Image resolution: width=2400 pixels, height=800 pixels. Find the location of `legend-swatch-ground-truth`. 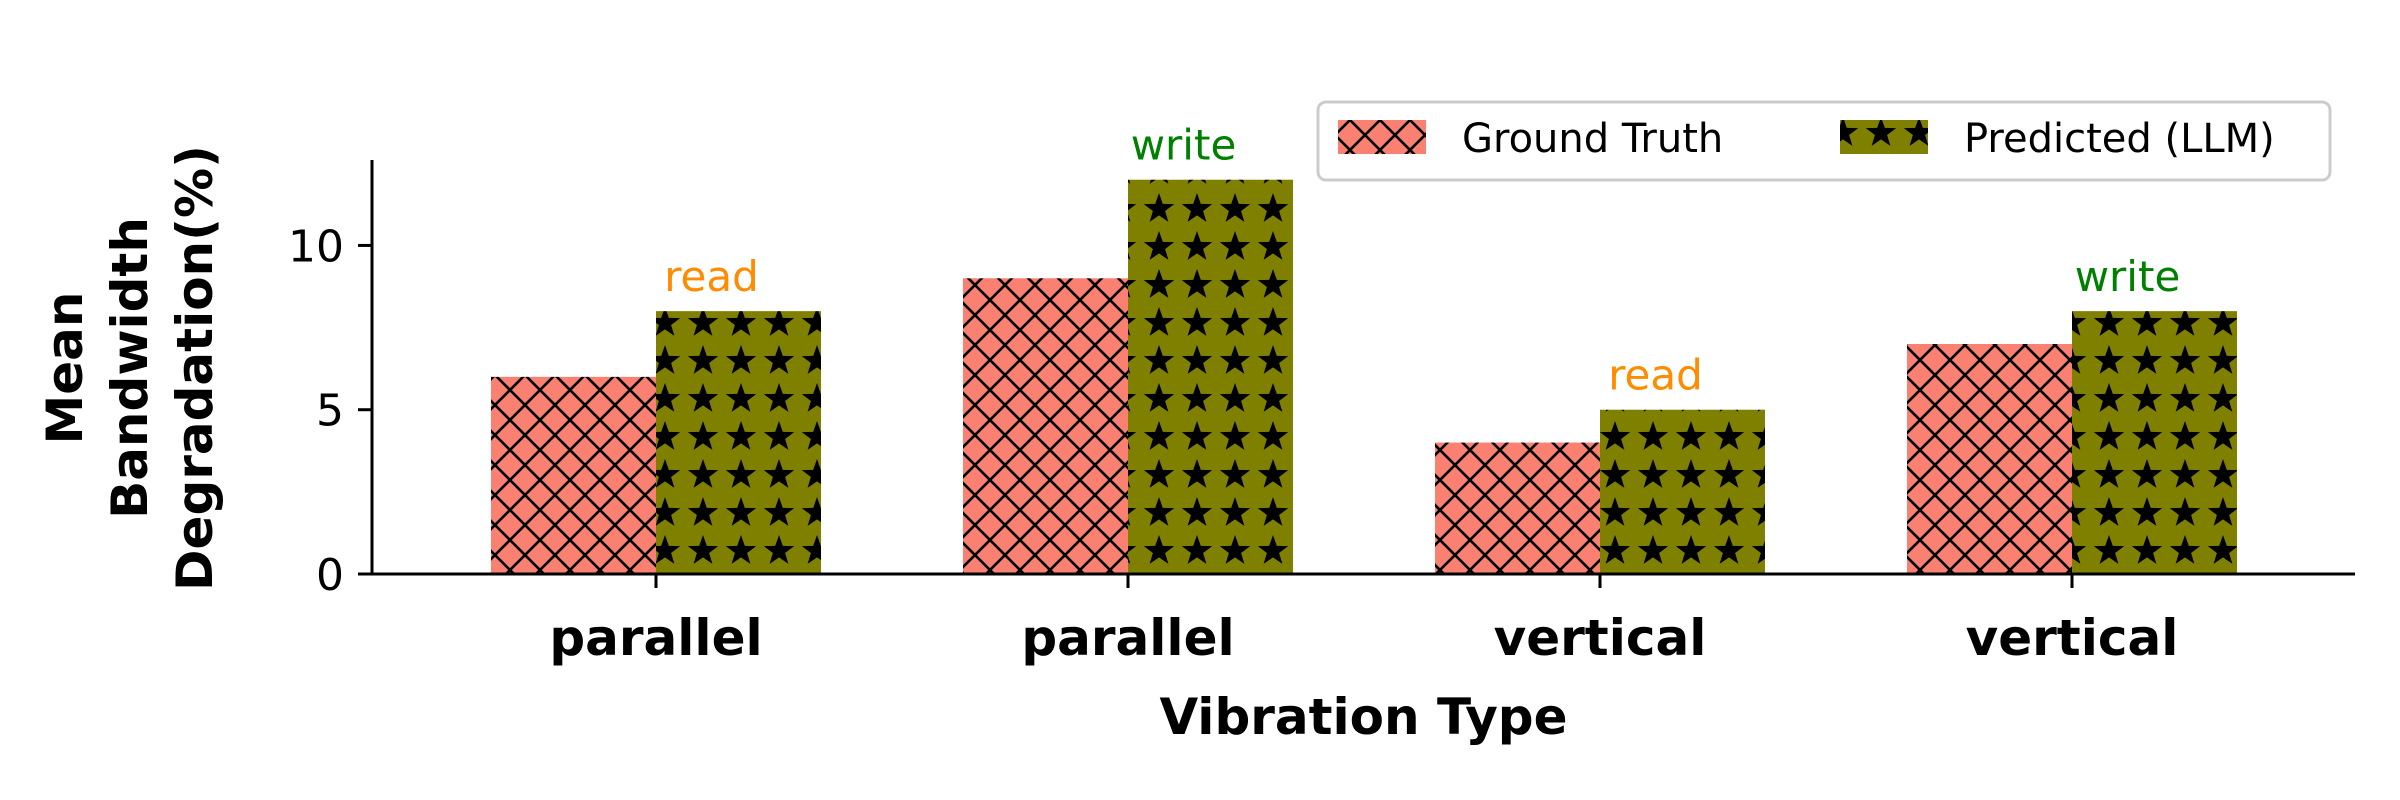

legend-swatch-ground-truth is located at coordinates (1382, 137).